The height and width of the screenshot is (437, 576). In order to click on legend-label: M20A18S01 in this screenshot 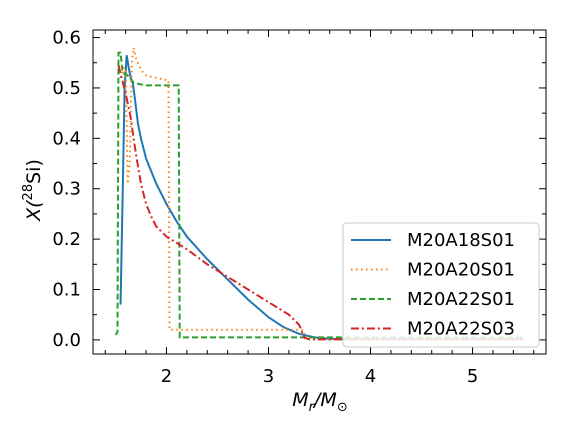, I will do `click(461, 240)`.